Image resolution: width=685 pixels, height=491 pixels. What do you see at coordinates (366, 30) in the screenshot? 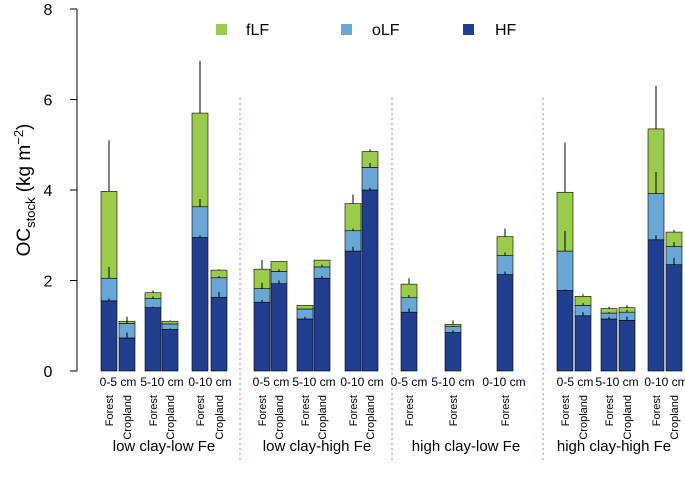
I see `legend: fLF oLF HF` at bounding box center [366, 30].